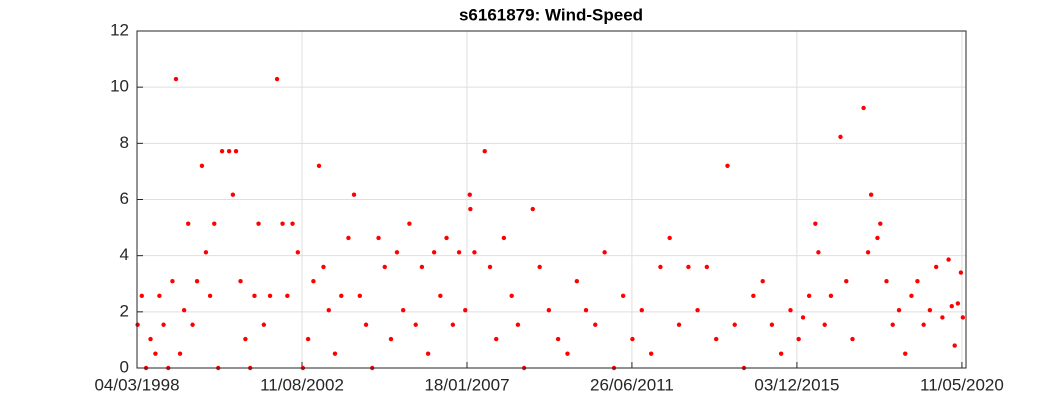  Describe the element at coordinates (551, 14) in the screenshot. I see `chart-title: s6161879: Wind-Speed` at that location.